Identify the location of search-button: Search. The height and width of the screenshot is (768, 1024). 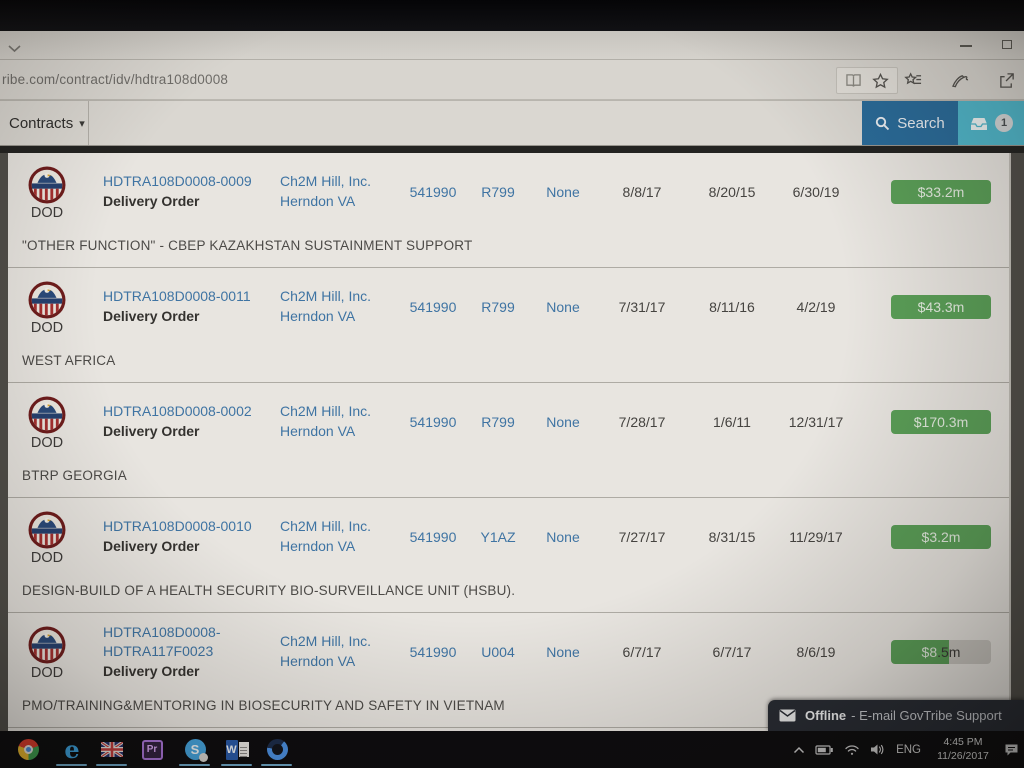
(910, 123).